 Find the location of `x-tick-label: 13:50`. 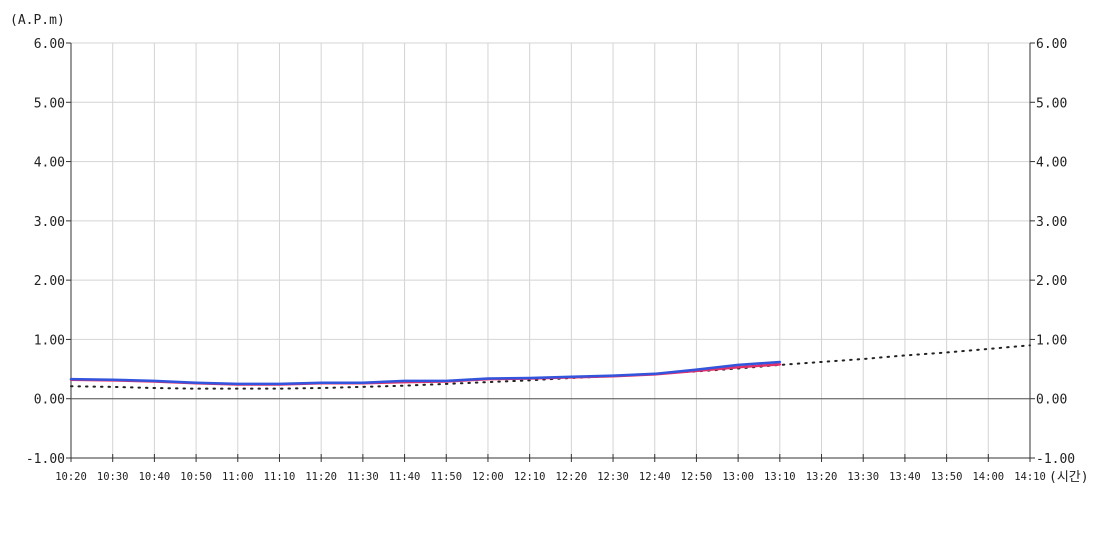

x-tick-label: 13:50 is located at coordinates (947, 477).